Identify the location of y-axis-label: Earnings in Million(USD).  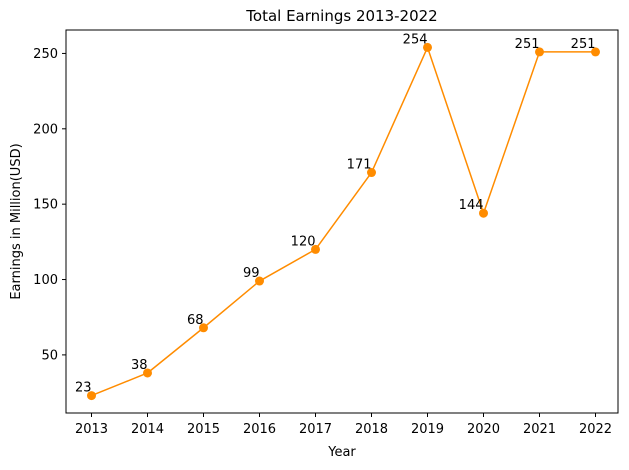
(16, 221).